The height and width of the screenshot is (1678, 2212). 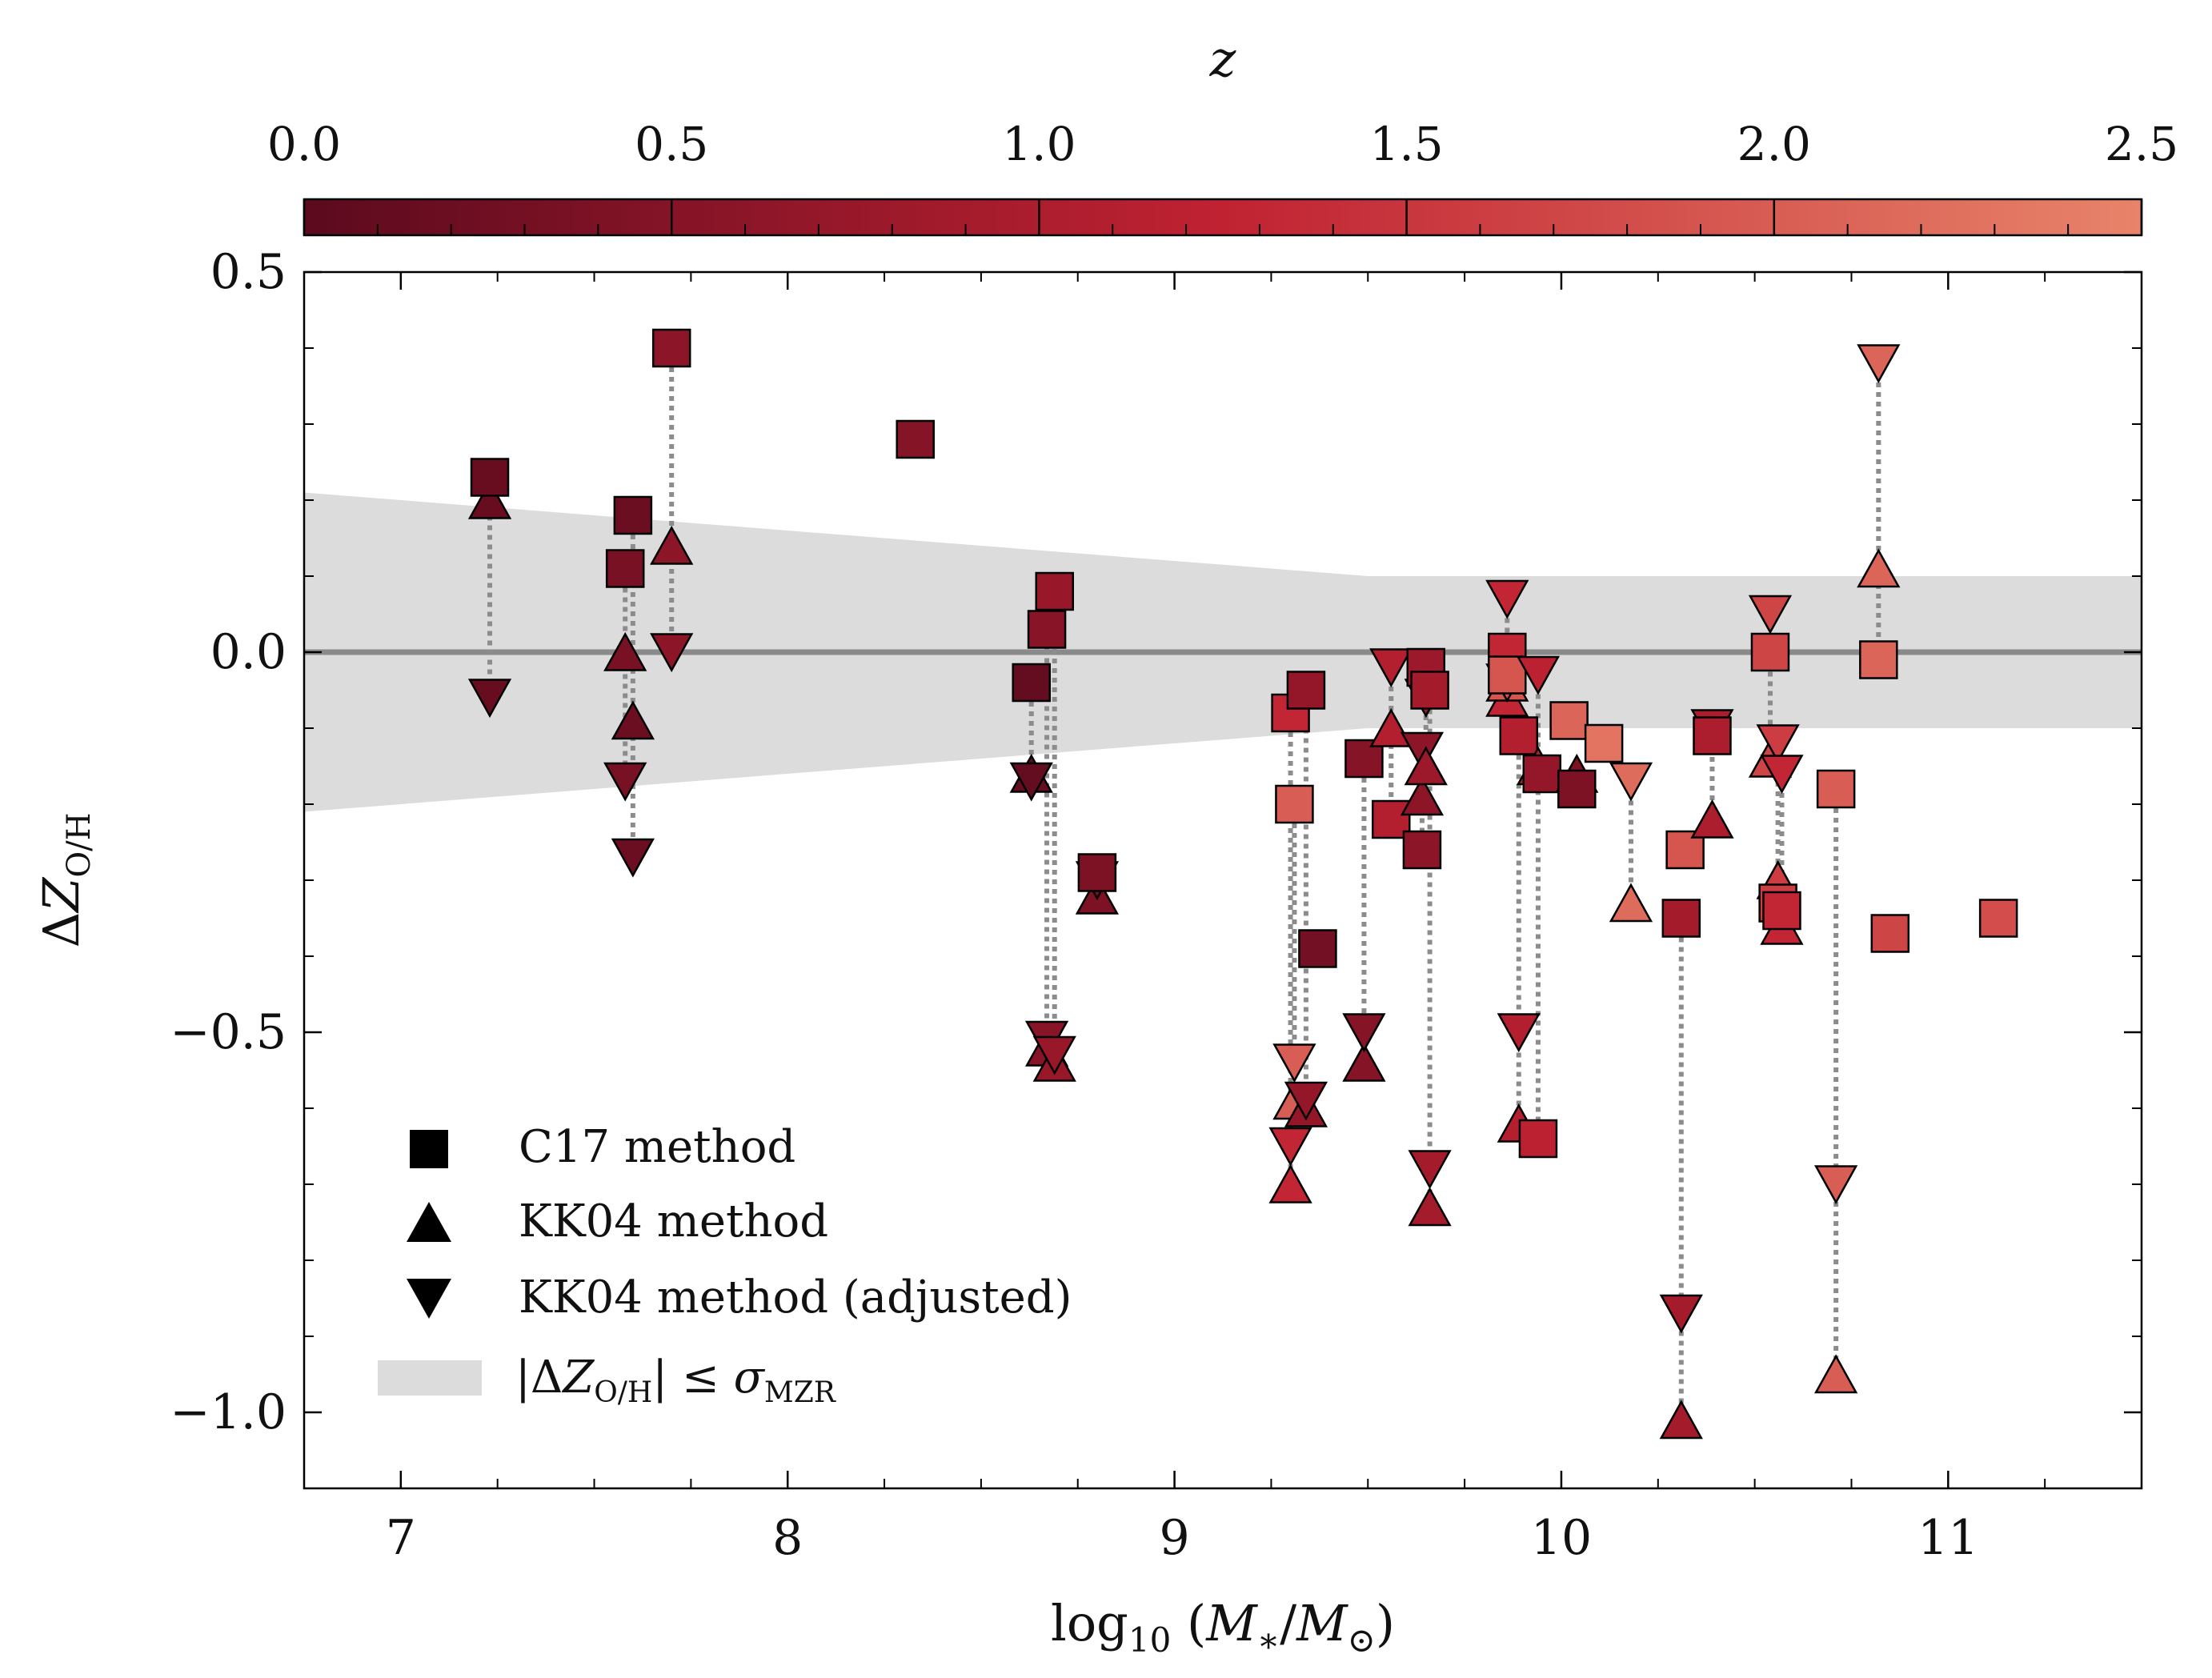 What do you see at coordinates (1039, 144) in the screenshot?
I see `colorbar-tick-label: 1.0` at bounding box center [1039, 144].